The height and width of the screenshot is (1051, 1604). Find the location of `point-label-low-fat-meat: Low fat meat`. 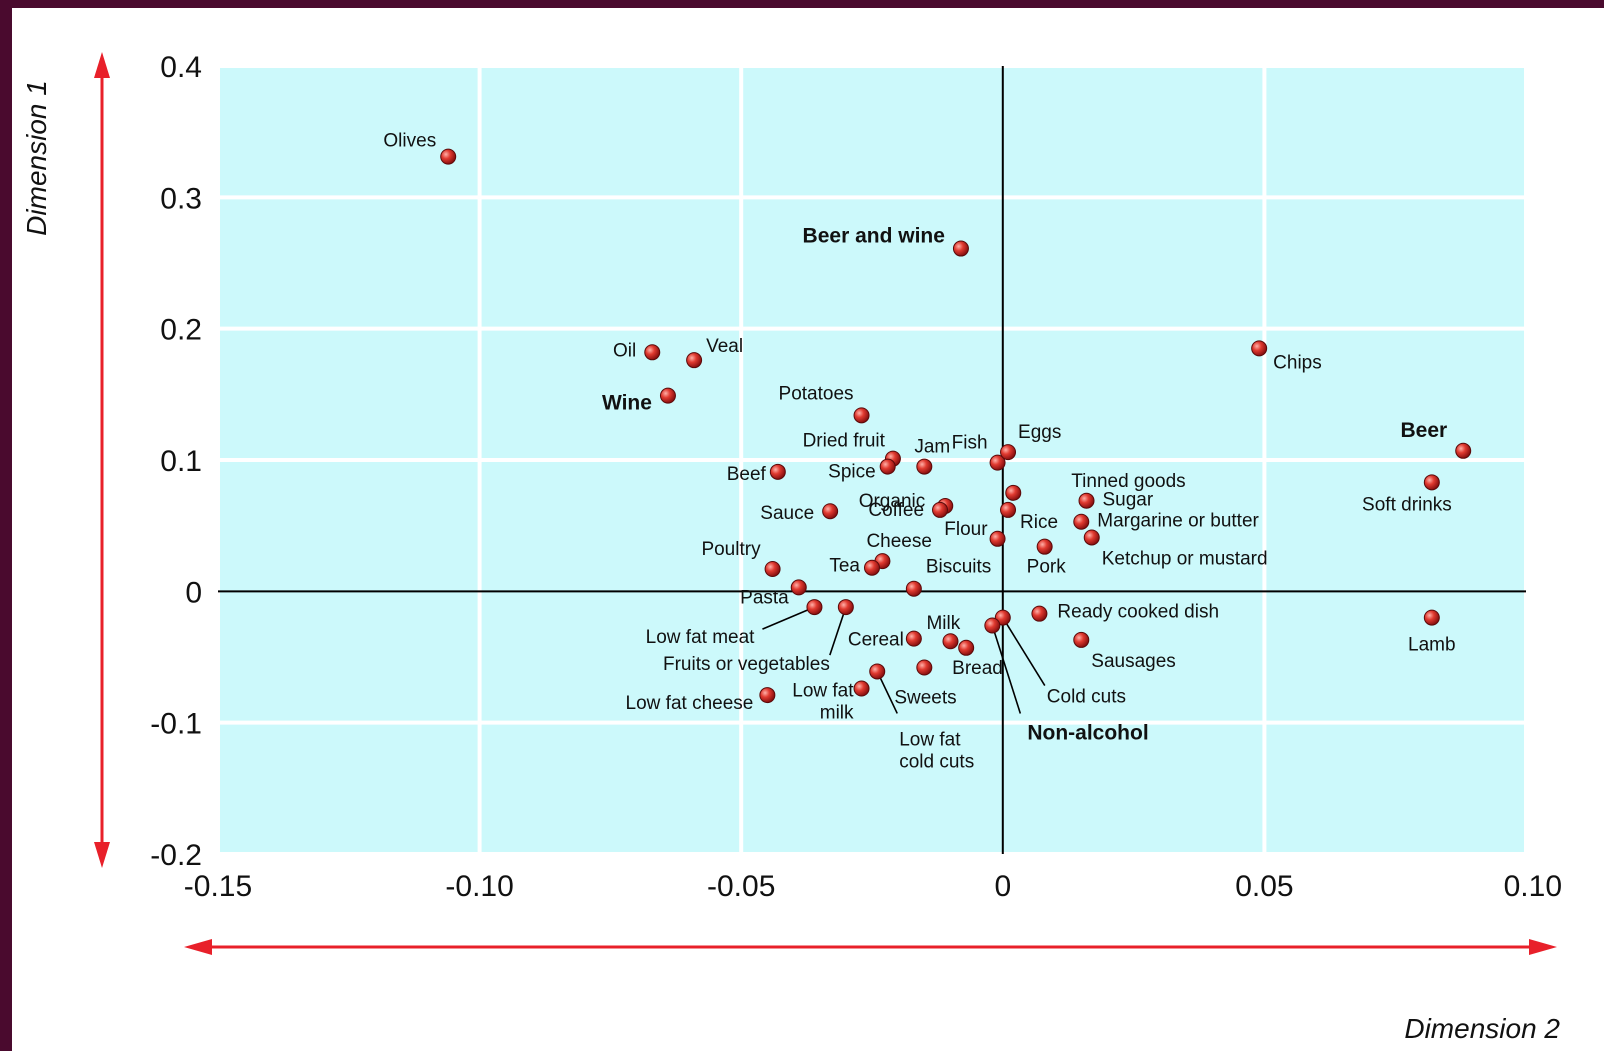

point-label-low-fat-meat: Low fat meat is located at coordinates (700, 637).